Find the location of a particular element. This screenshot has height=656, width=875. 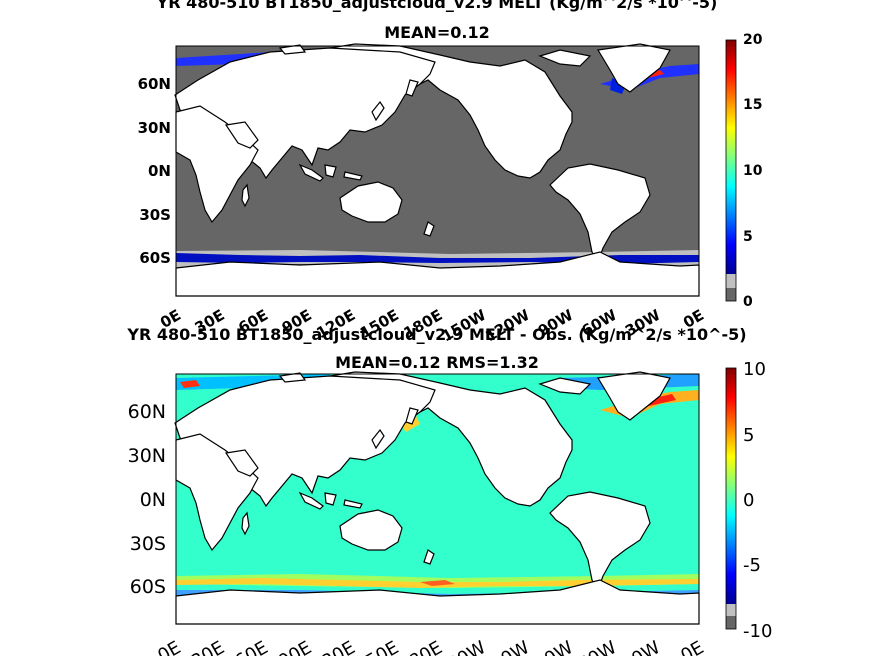

panel-1-colorbar-gradient is located at coordinates (731, 157).